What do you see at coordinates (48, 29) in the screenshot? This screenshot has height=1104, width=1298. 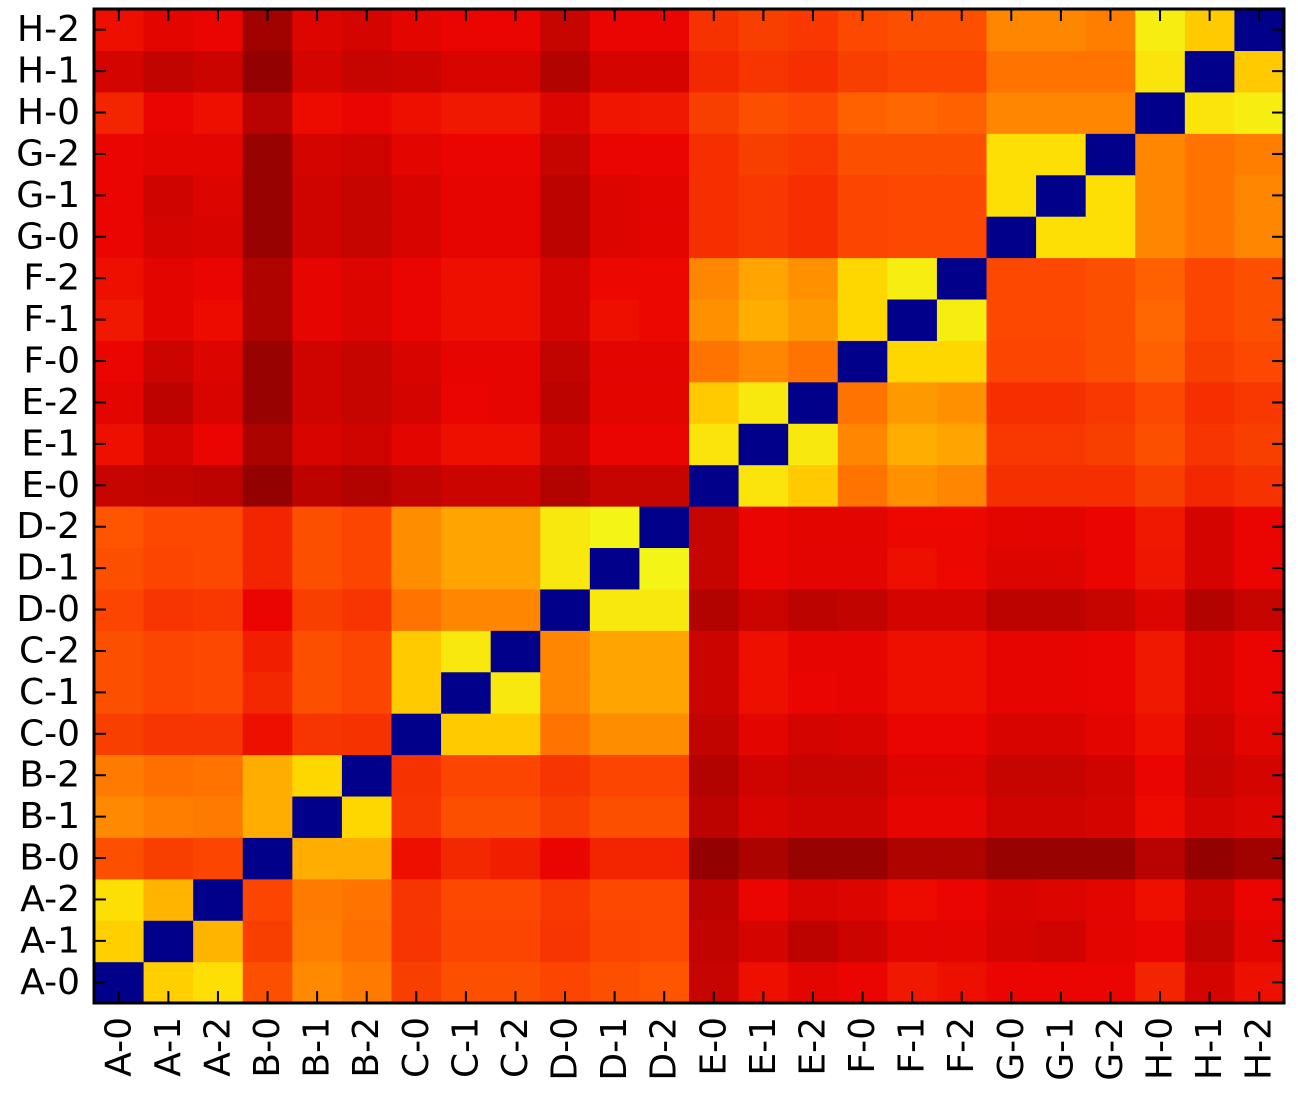 I see `y-tick-label: H-2` at bounding box center [48, 29].